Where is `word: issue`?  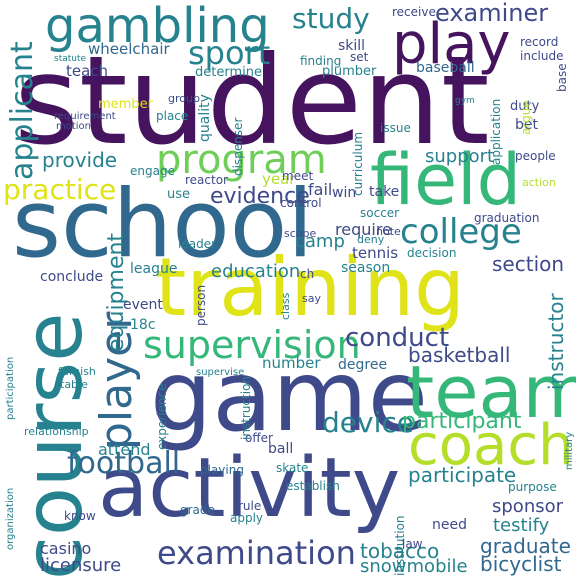 word: issue is located at coordinates (395, 128).